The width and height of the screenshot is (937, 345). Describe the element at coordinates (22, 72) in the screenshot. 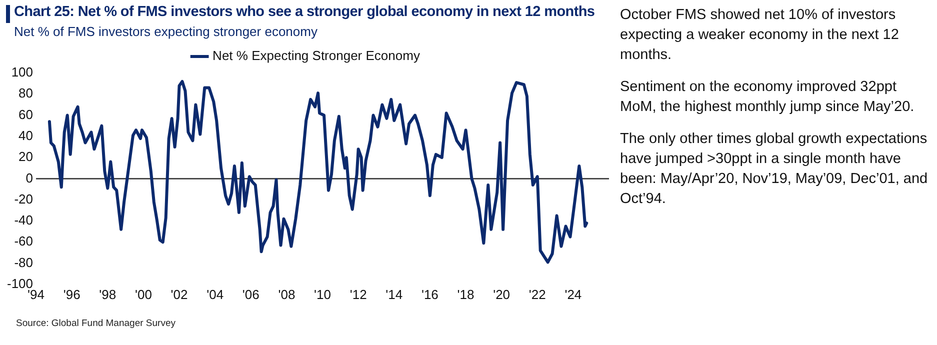

I see `y-tick-label: 100` at that location.